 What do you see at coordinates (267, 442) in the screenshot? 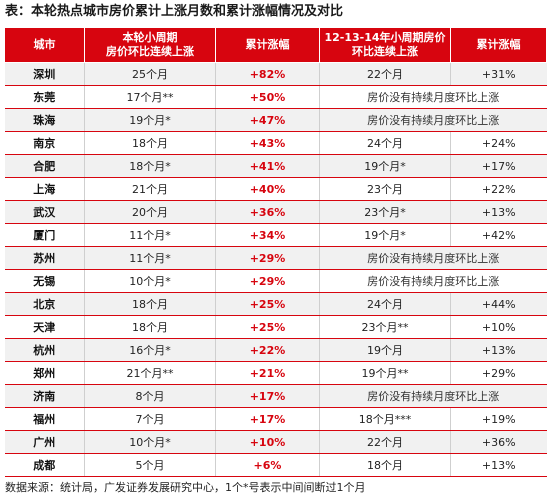
I see `rise-current-cell: +10%` at bounding box center [267, 442].